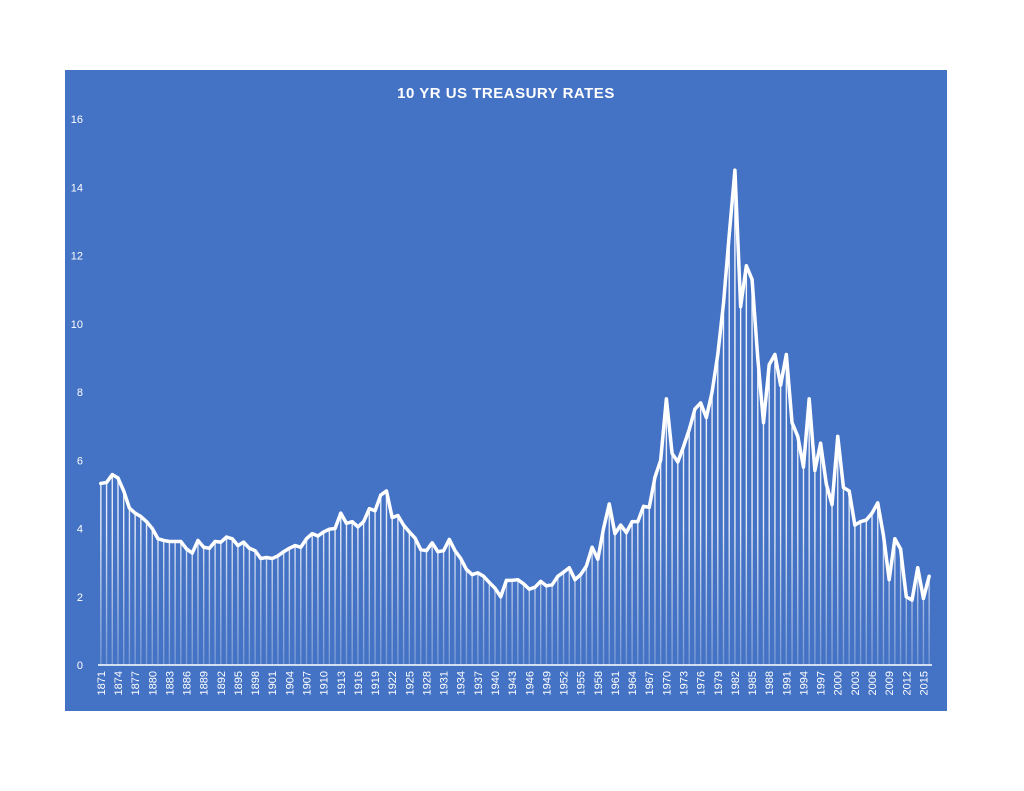  Describe the element at coordinates (873, 683) in the screenshot. I see `x-tick-label: 2006` at that location.